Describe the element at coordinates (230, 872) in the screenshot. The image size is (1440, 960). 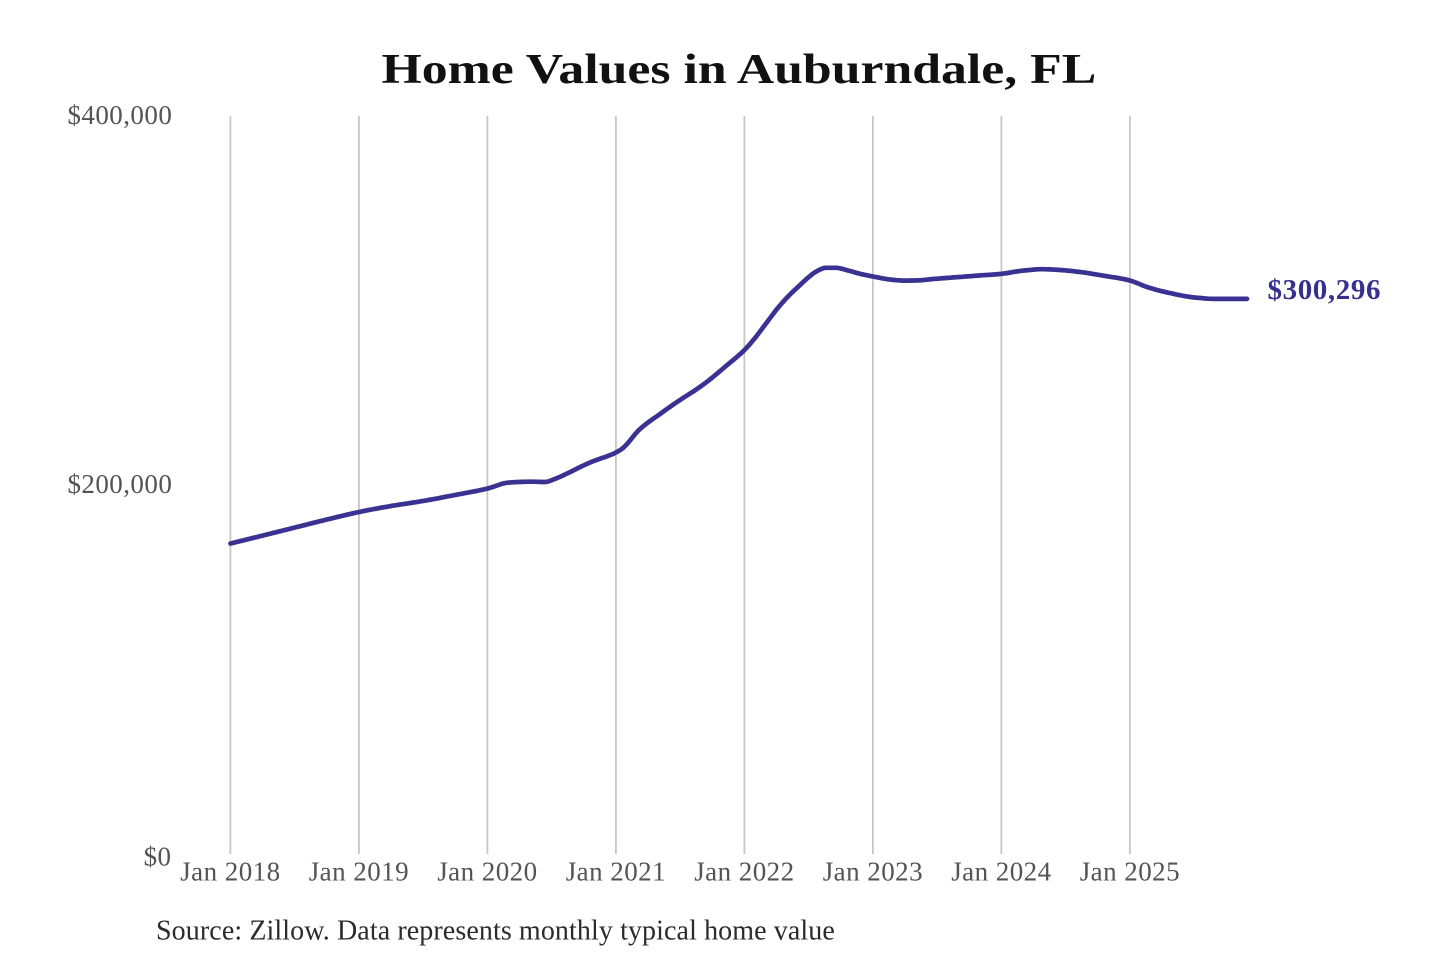
I see `svg-text: Jan 2018` at that location.